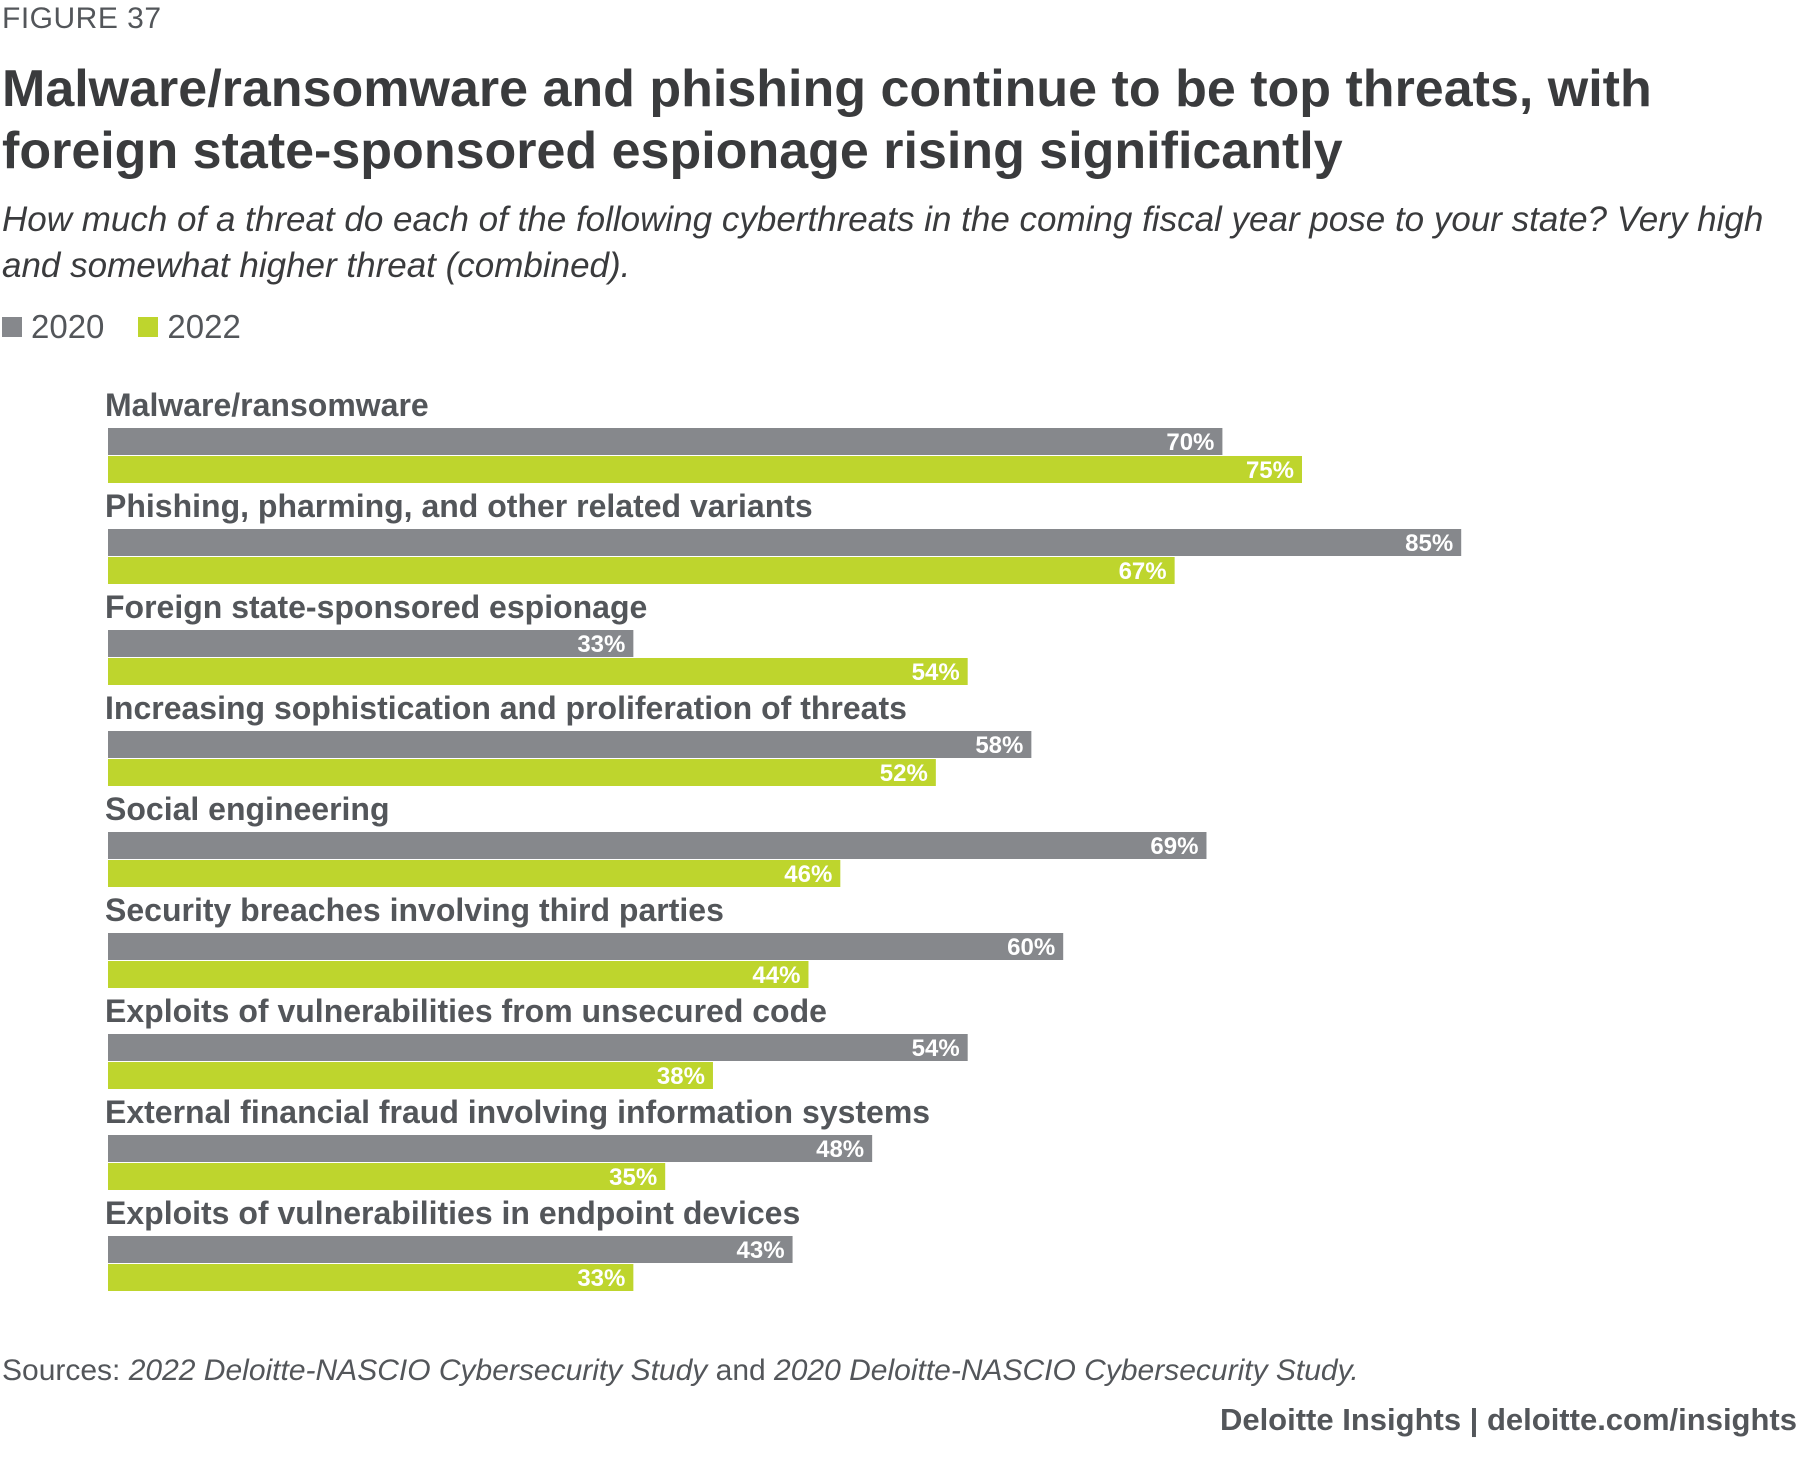 The height and width of the screenshot is (1458, 1801). I want to click on sources-study-2022: 2022 Deloitte-NASCIO Cybersecurity Study, so click(418, 1370).